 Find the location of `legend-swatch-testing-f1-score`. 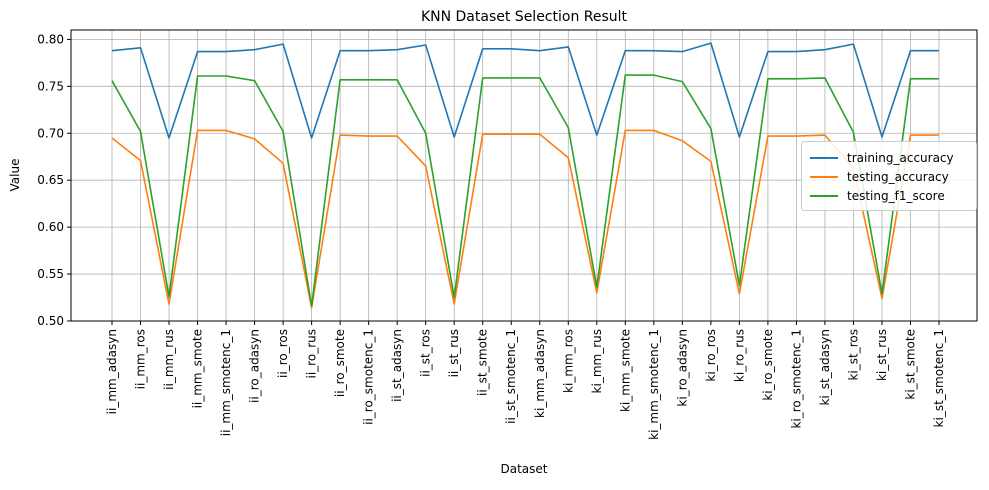

legend-swatch-testing-f1-score is located at coordinates (824, 196).